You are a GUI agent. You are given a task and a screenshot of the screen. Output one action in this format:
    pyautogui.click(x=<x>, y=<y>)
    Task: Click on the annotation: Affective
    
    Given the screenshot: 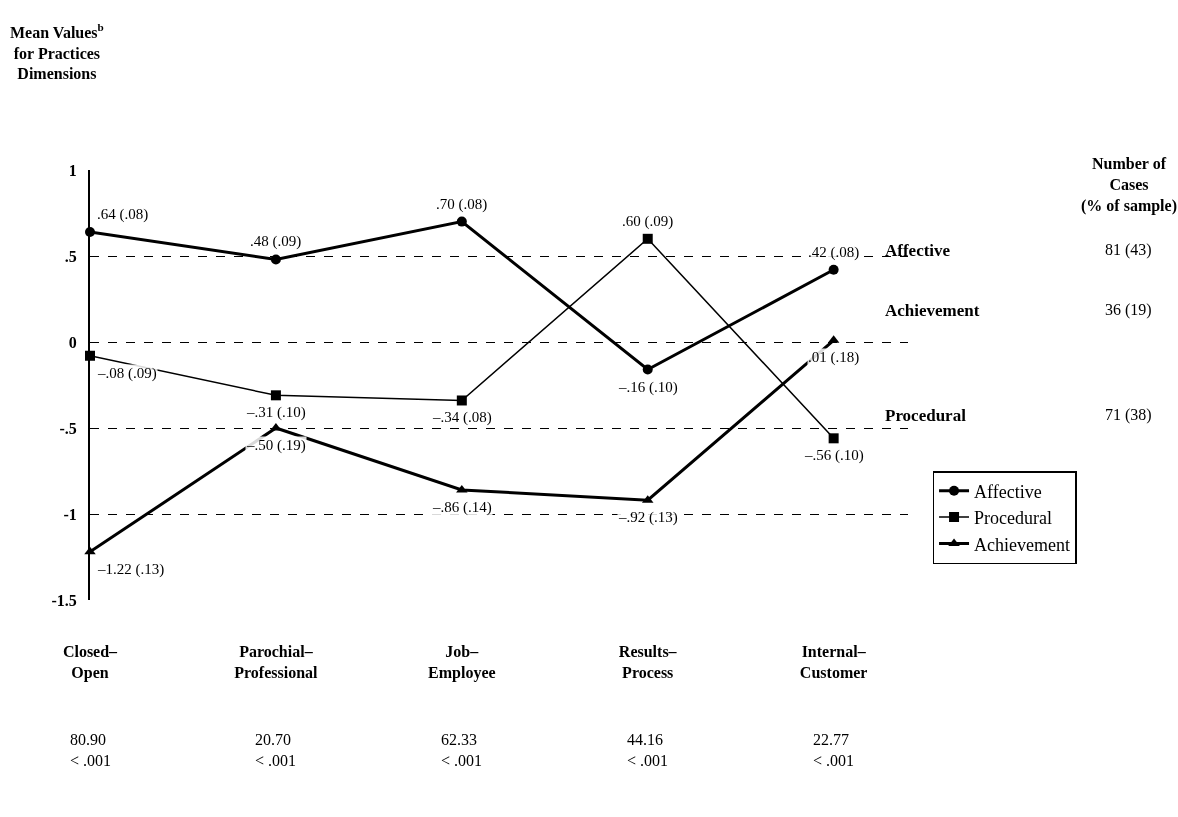 What is the action you would take?
    pyautogui.click(x=918, y=250)
    